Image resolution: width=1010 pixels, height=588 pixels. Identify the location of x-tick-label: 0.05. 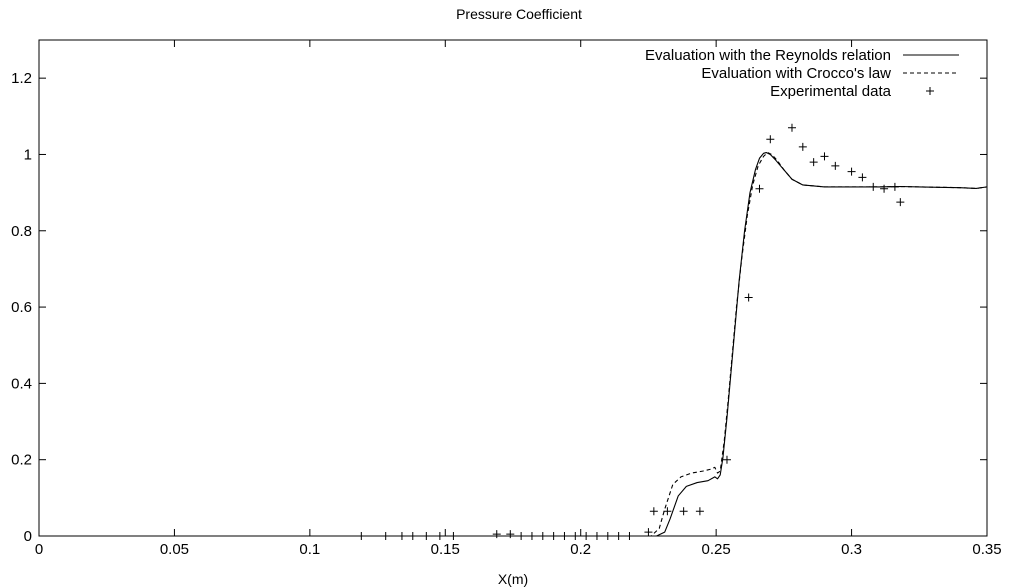
(174, 549).